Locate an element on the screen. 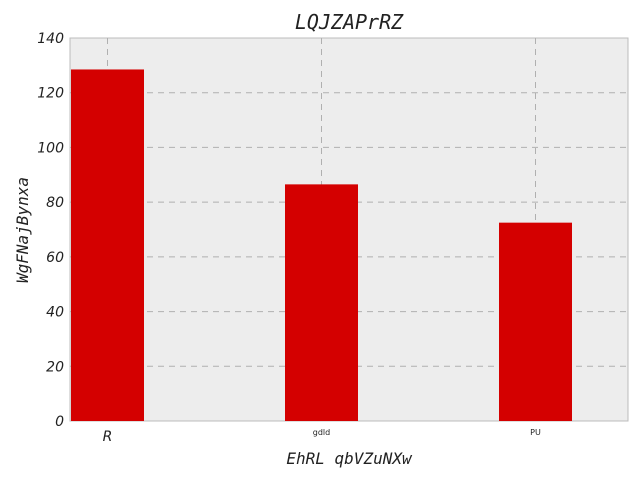  y-tick-label: 0 is located at coordinates (59, 422).